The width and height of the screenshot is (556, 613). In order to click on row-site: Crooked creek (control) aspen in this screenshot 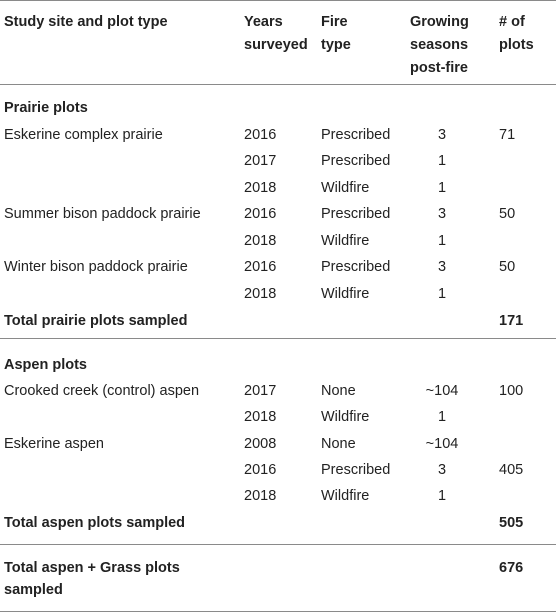, I will do `click(102, 391)`.